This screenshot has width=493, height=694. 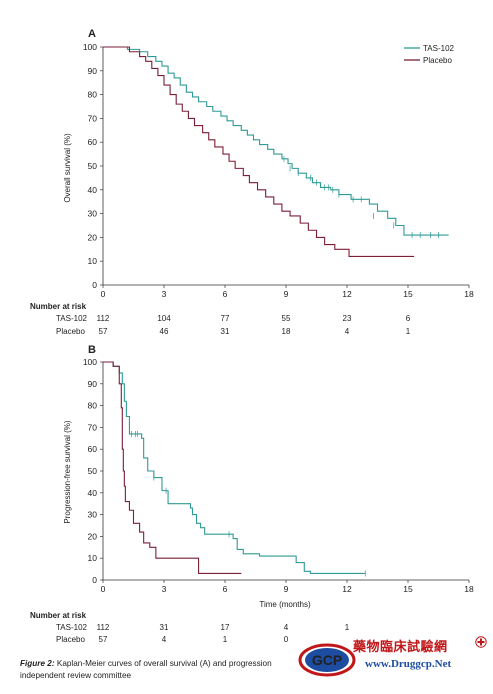 I want to click on panel-b-y-tick-label: 0, so click(x=94, y=580).